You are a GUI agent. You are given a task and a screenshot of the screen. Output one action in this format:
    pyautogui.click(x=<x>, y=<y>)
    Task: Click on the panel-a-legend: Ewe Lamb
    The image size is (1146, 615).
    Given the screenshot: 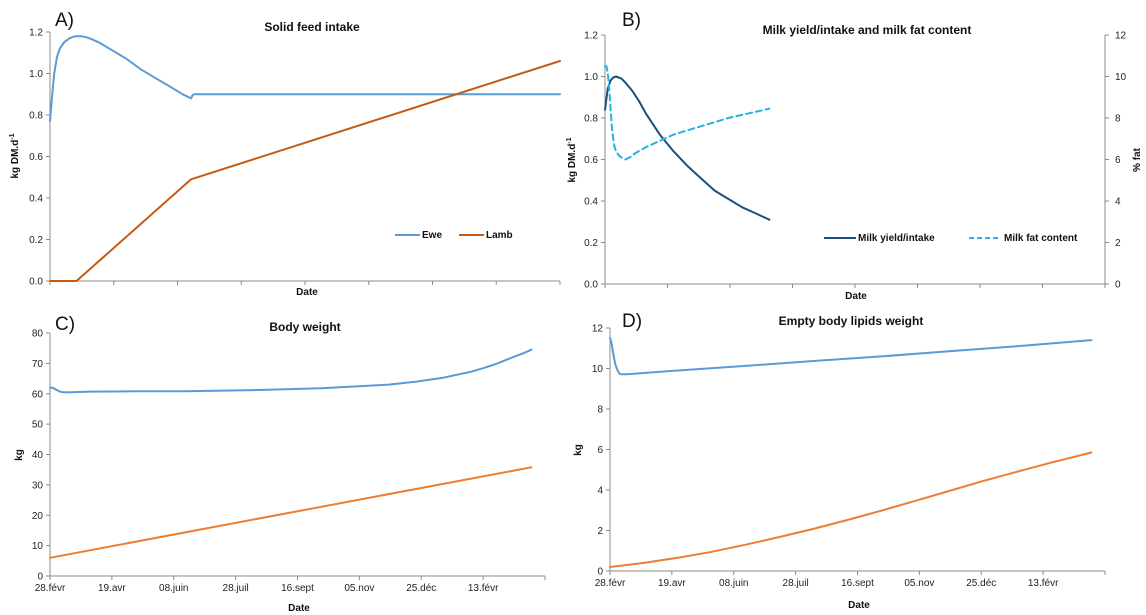 What is the action you would take?
    pyautogui.click(x=454, y=235)
    